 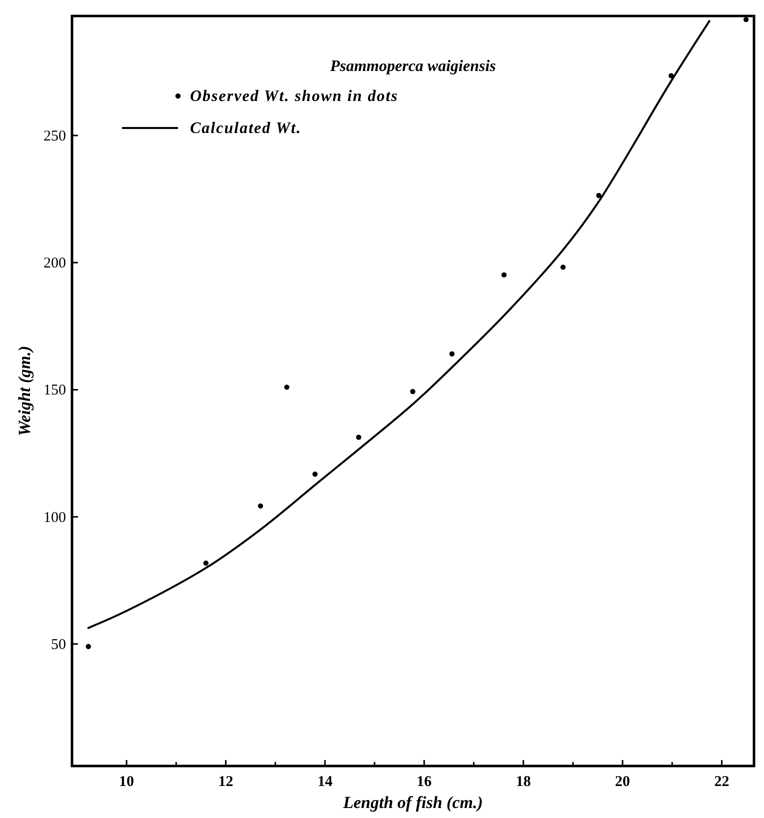 What do you see at coordinates (55, 390) in the screenshot?
I see `y-tick-label: 150` at bounding box center [55, 390].